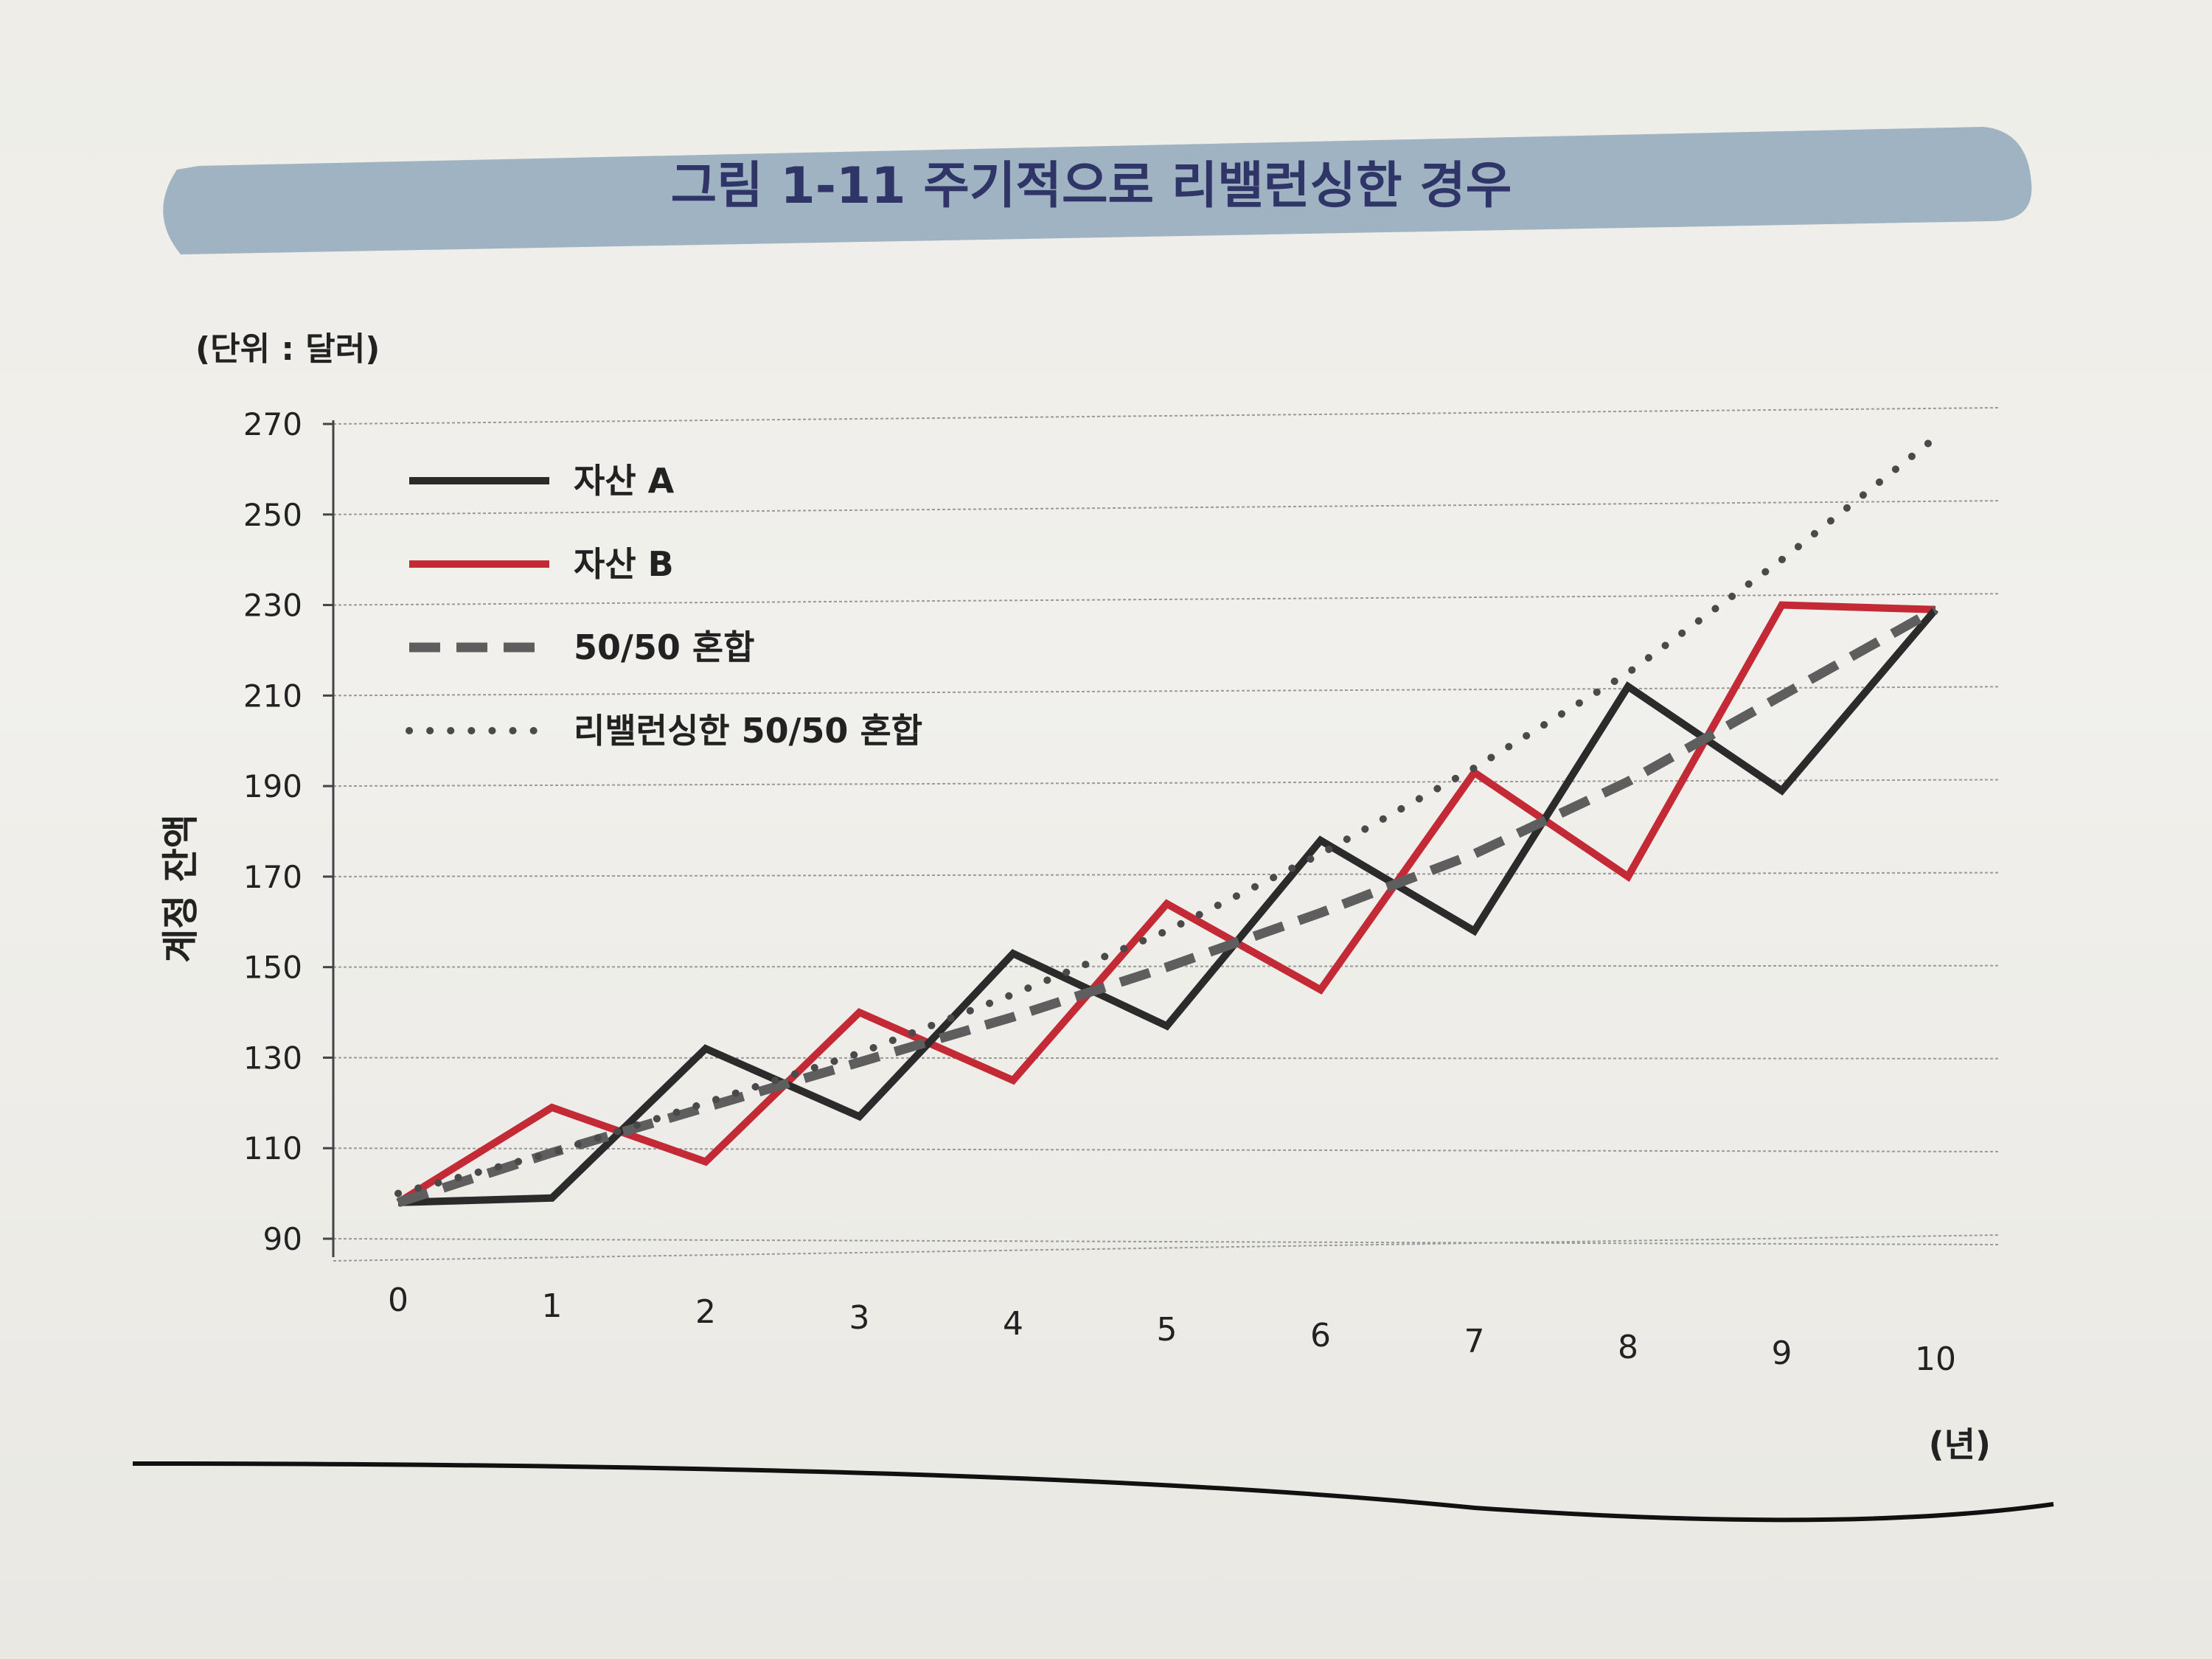  Describe the element at coordinates (272, 786) in the screenshot. I see `y-tick-label: 190` at that location.